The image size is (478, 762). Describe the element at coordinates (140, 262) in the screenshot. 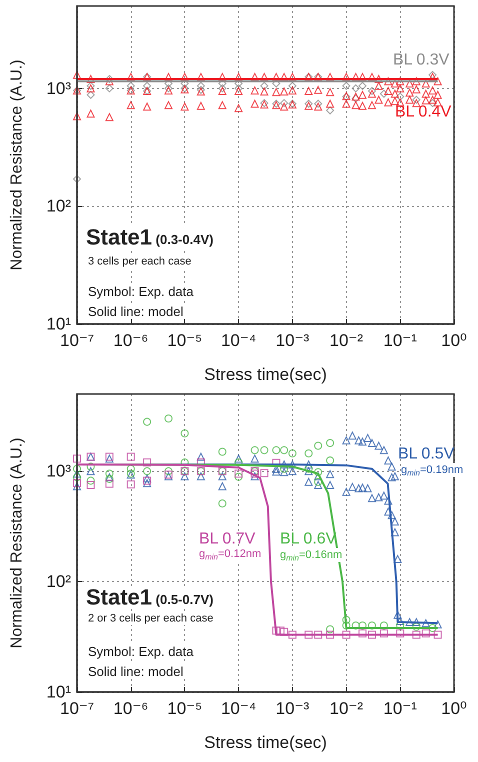

I see `annotation: 3 cells per each case` at that location.